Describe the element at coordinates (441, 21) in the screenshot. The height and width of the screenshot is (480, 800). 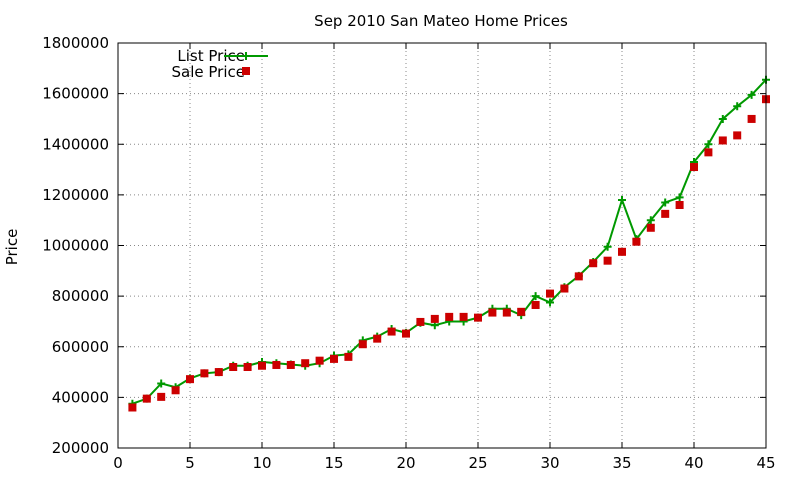
I see `chart-title: Sep 2010 San Mateo Home Prices` at that location.